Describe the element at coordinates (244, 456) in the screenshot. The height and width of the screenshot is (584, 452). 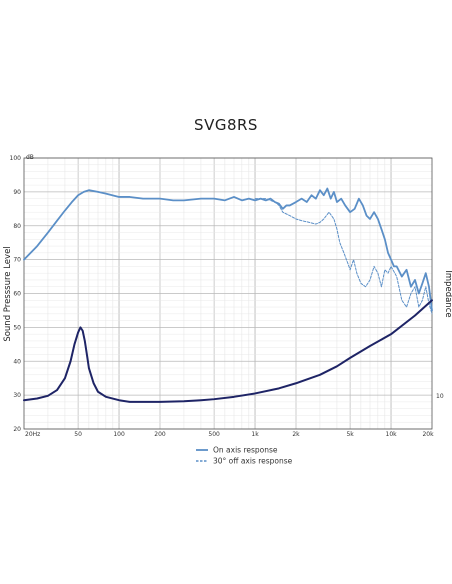
I see `legend: On axis response 30° off axis response` at that location.